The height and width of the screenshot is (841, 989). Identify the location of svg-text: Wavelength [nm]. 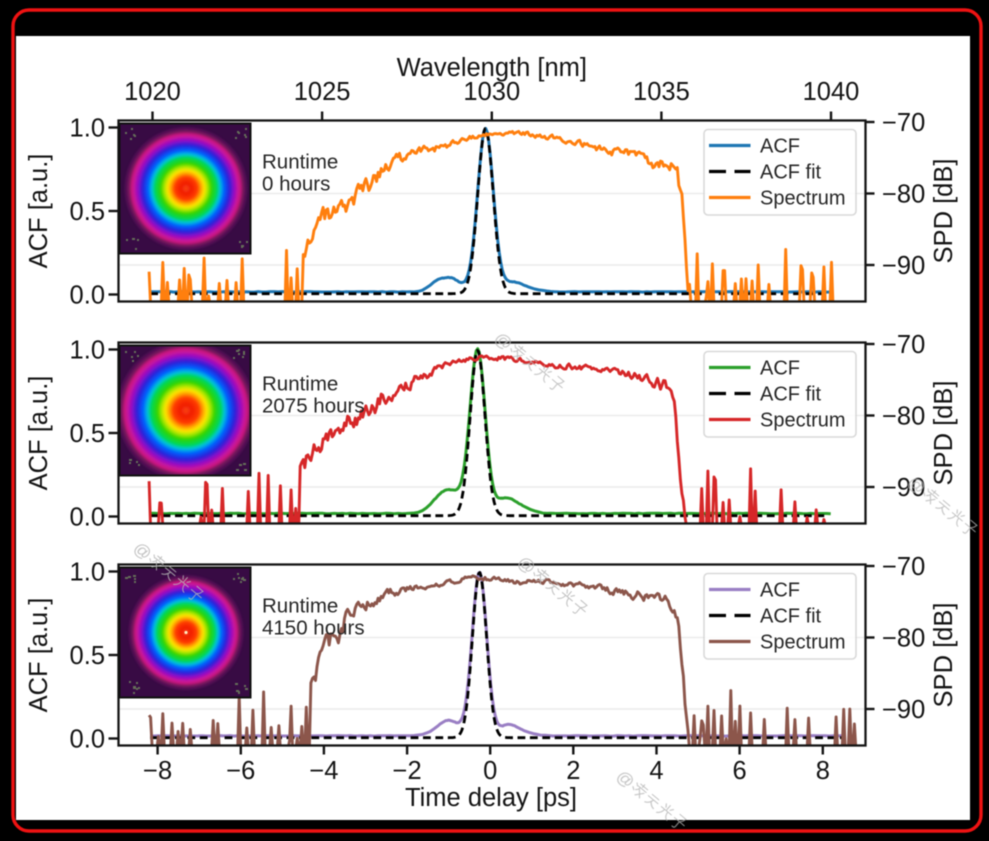
(492, 68).